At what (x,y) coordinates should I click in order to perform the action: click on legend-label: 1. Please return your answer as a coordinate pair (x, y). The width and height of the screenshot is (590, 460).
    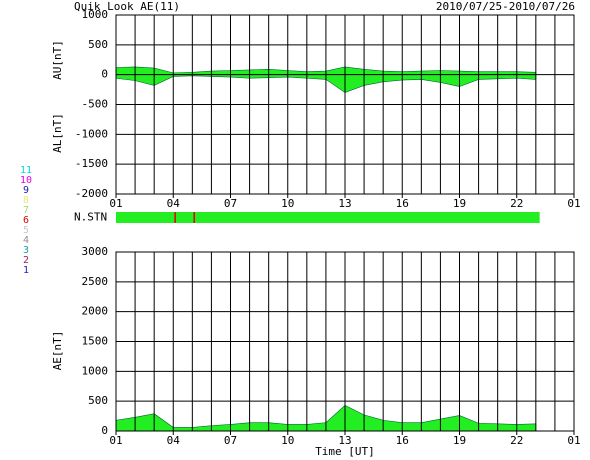
    Looking at the image, I should click on (26, 270).